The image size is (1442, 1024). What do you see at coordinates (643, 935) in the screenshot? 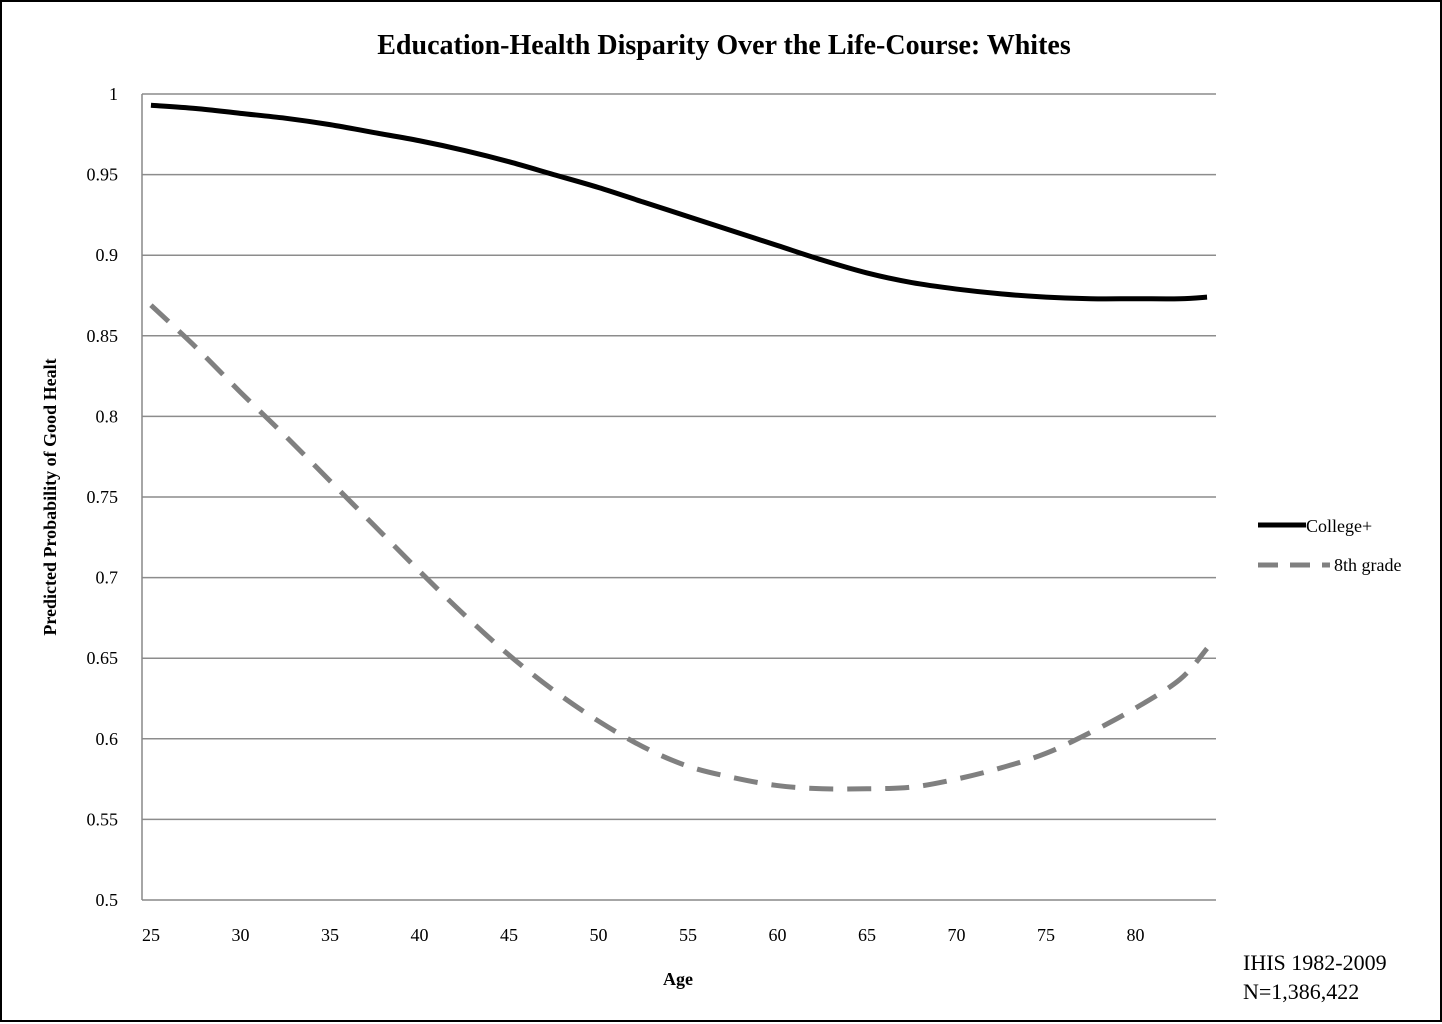
I see `x-tick-labels: 25 30 35 40 45 50 55 60 65 70 75 80` at bounding box center [643, 935].